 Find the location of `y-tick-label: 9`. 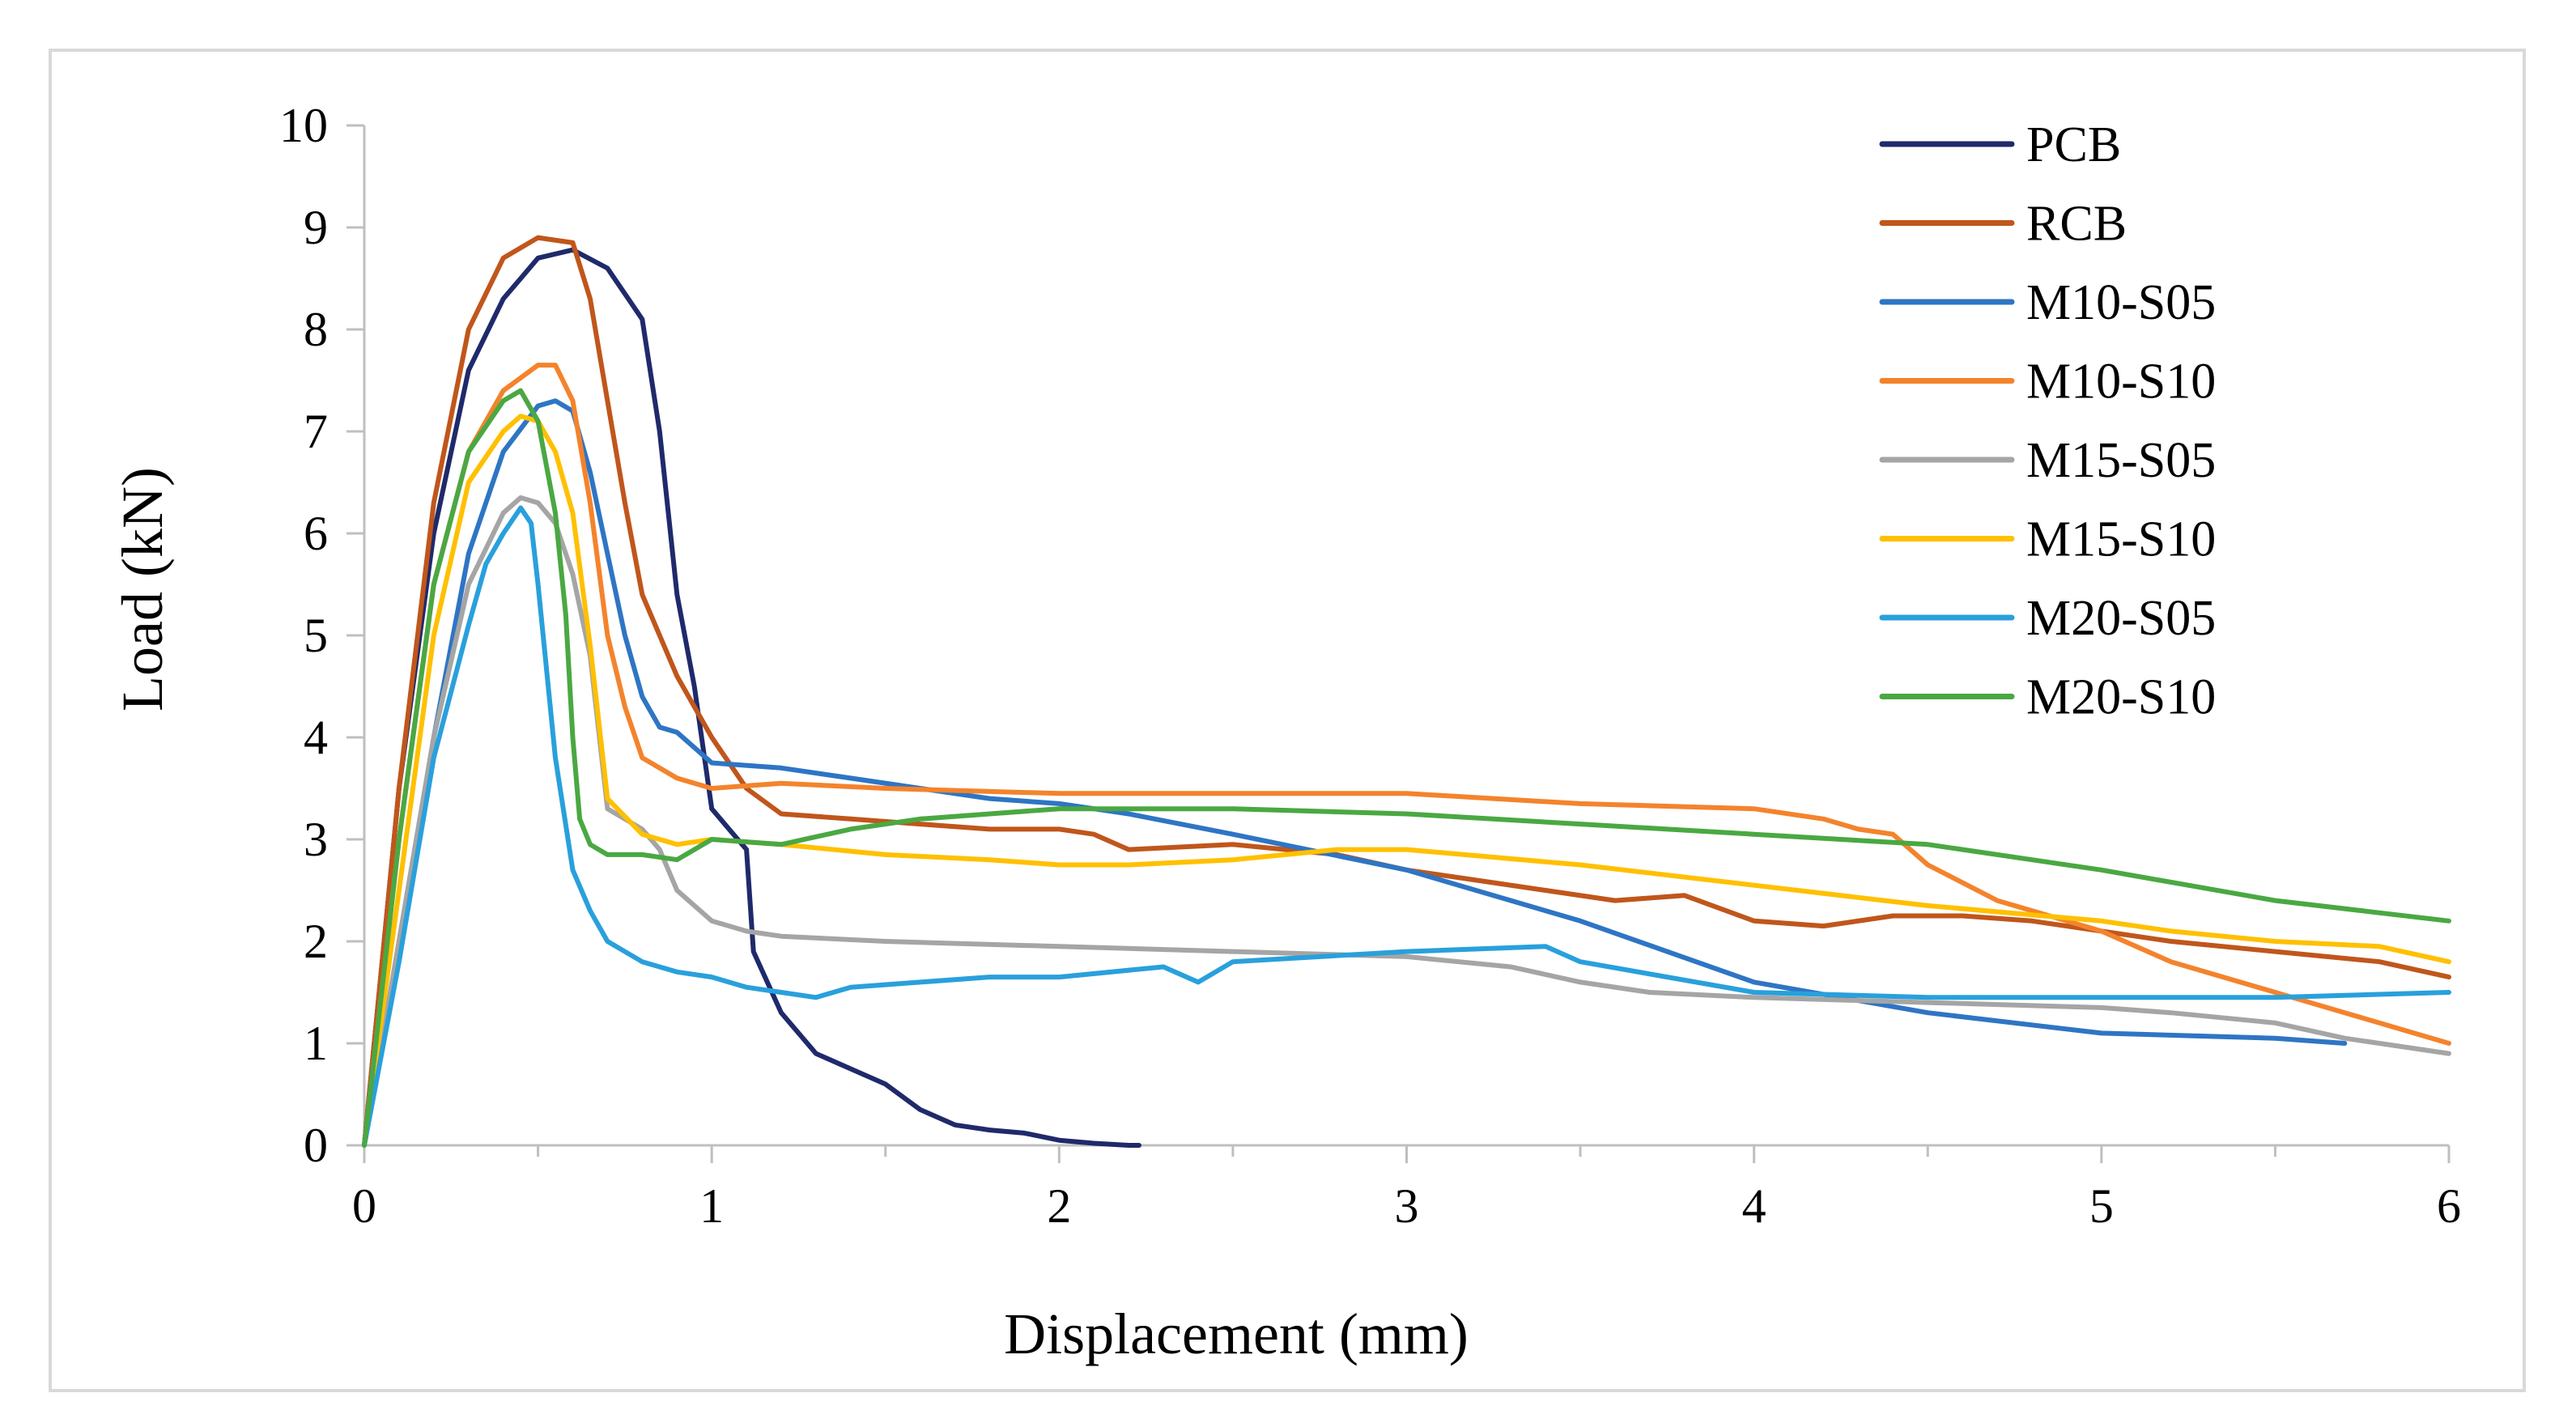

y-tick-label: 9 is located at coordinates (316, 227).